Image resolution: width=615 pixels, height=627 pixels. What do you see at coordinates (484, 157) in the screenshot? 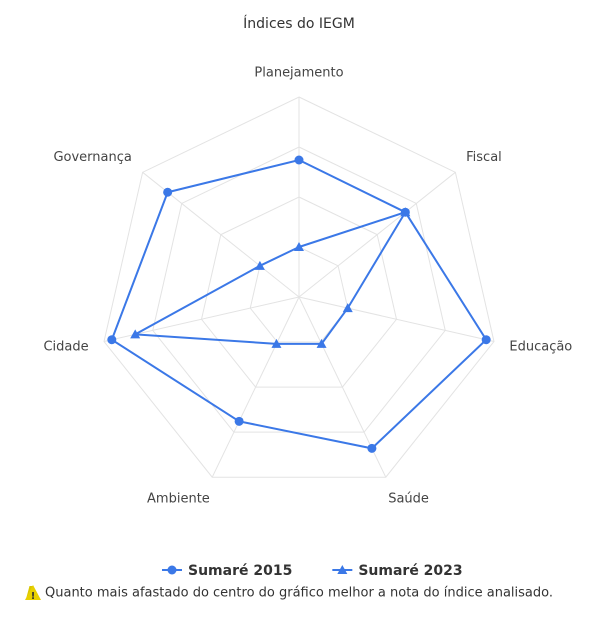
I see `axis-label: Fiscal` at bounding box center [484, 157].